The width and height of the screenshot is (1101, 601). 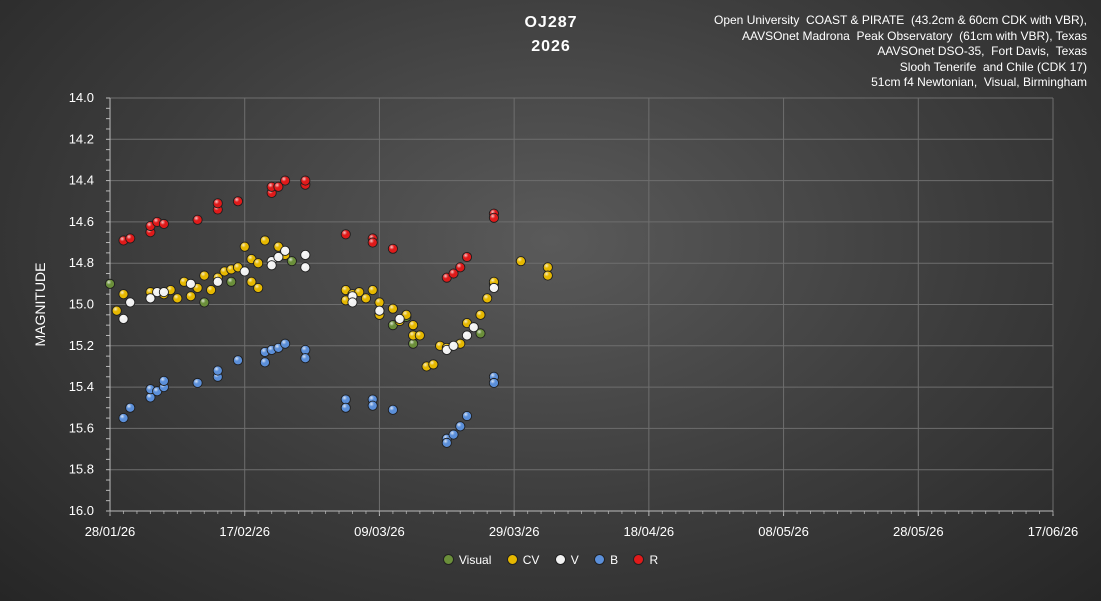 I want to click on x-tick-label: 29/03/26, so click(x=514, y=531).